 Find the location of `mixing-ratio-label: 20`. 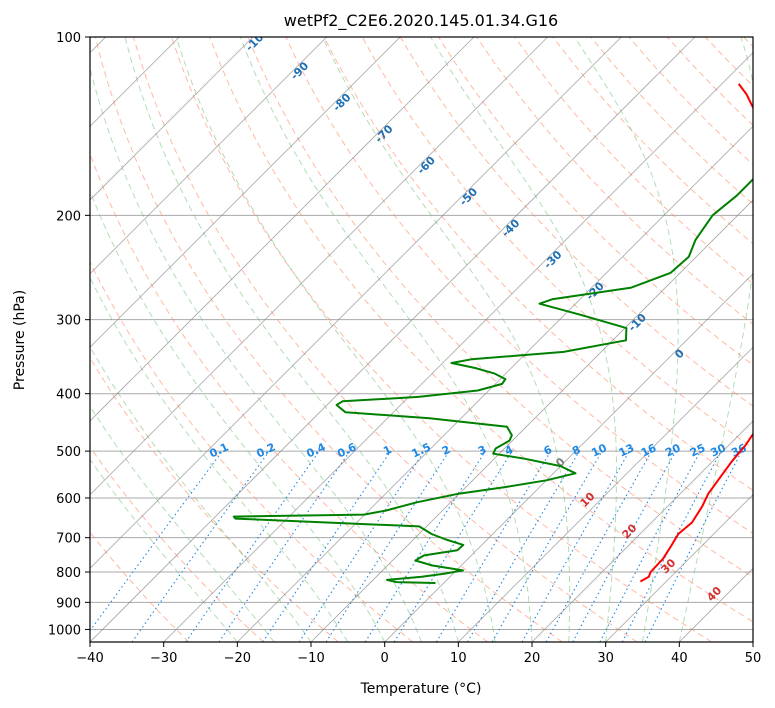

mixing-ratio-label: 20 is located at coordinates (673, 450).